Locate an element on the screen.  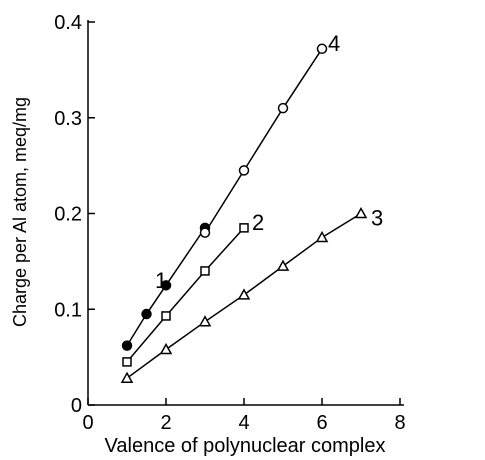
x-tick-label: 4 is located at coordinates (243, 423).